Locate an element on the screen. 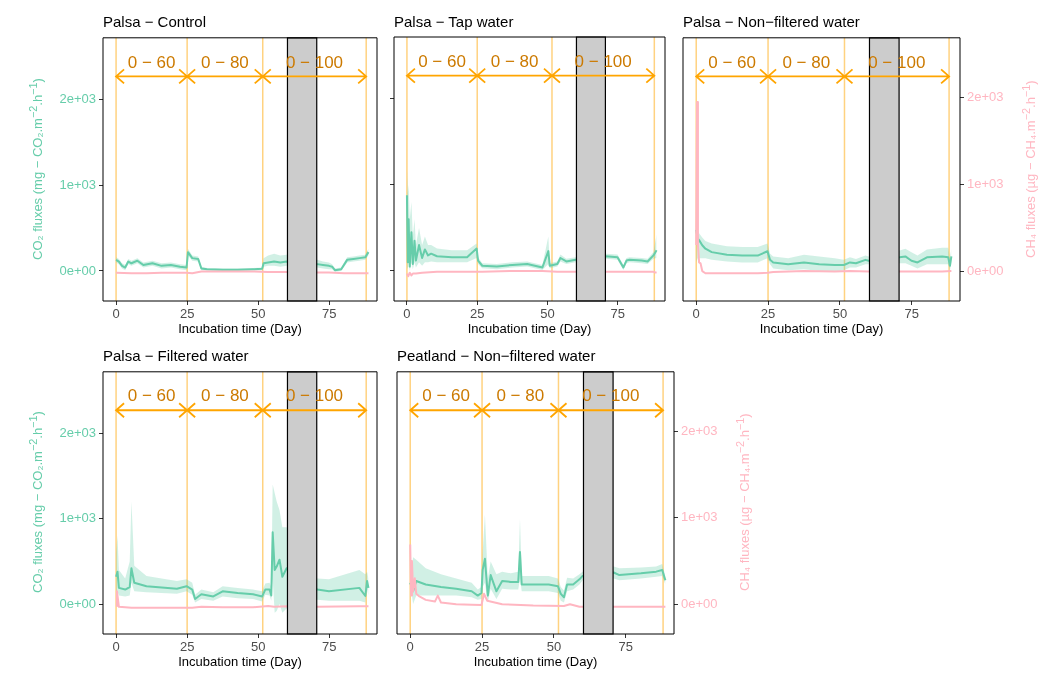 The image size is (1054, 673). chart-title: Palsa − Filtered water is located at coordinates (176, 355).